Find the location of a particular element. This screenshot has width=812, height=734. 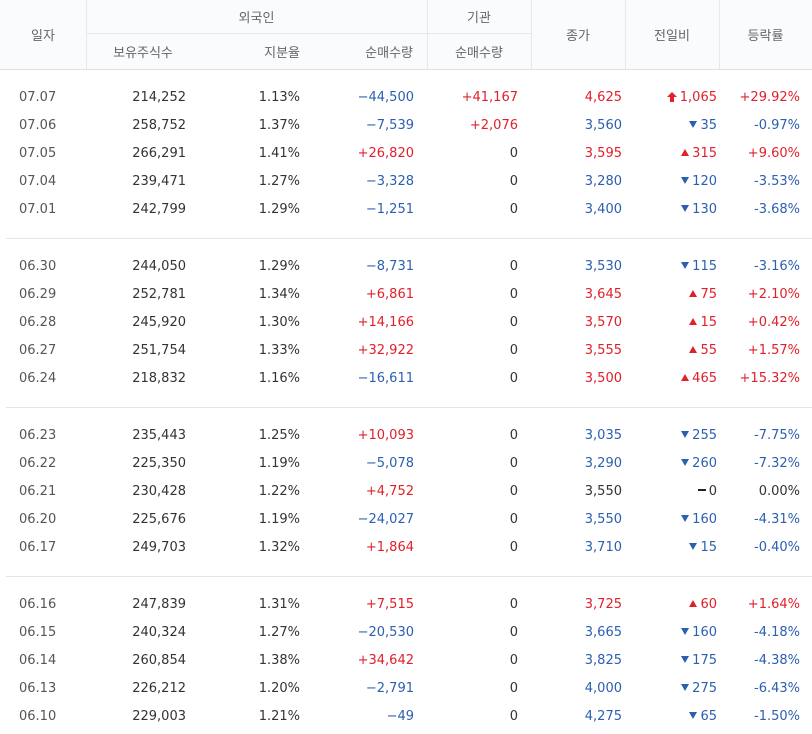

cell-holdings: 239,471 is located at coordinates (159, 181).